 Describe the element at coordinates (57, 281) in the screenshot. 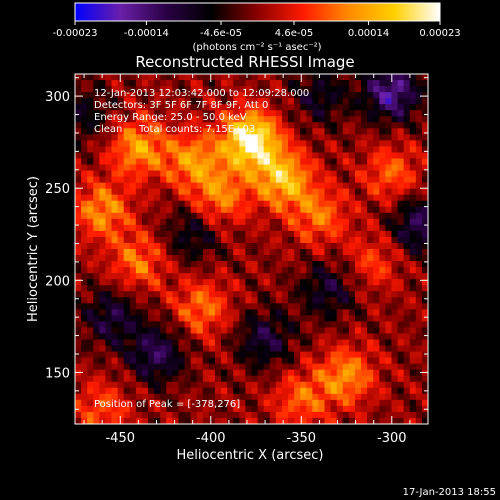

I see `y-tick-label: 200` at that location.